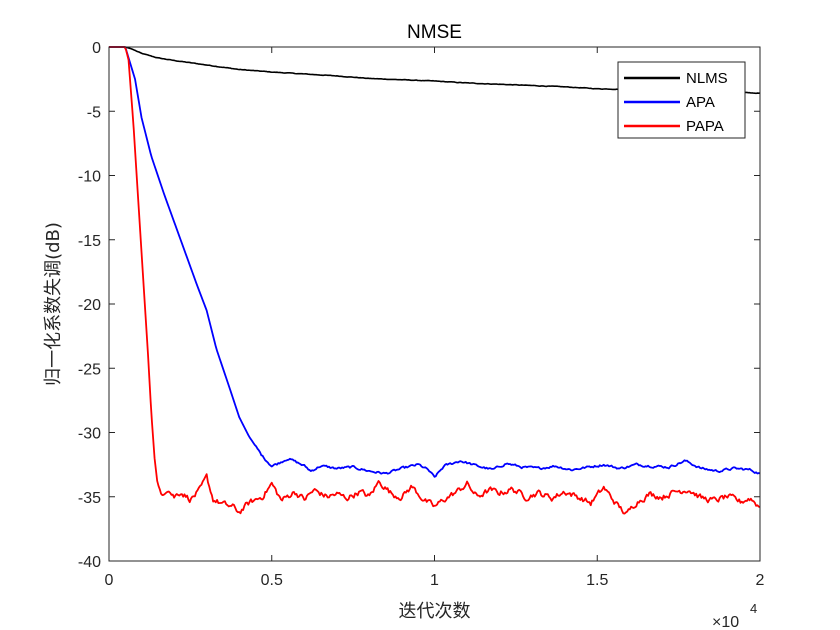 The image size is (840, 630). I want to click on legend: NLMS APA PAPA, so click(681, 100).